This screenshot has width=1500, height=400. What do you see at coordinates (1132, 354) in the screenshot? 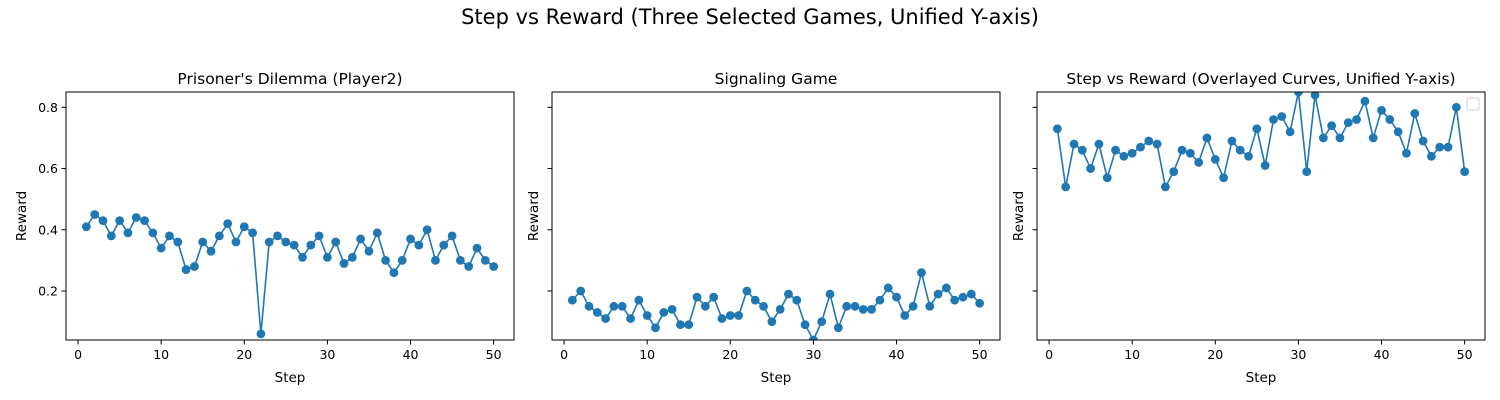
I see `x-tick-label: 10` at bounding box center [1132, 354].